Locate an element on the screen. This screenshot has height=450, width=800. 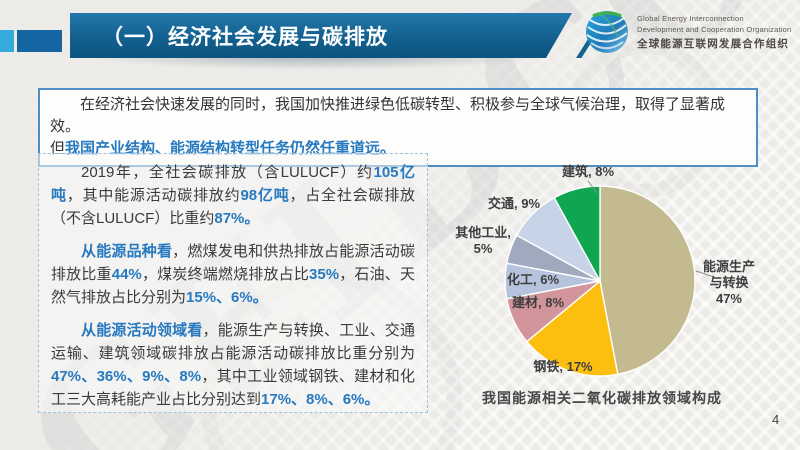
text-run: 但 is located at coordinates (58, 148).